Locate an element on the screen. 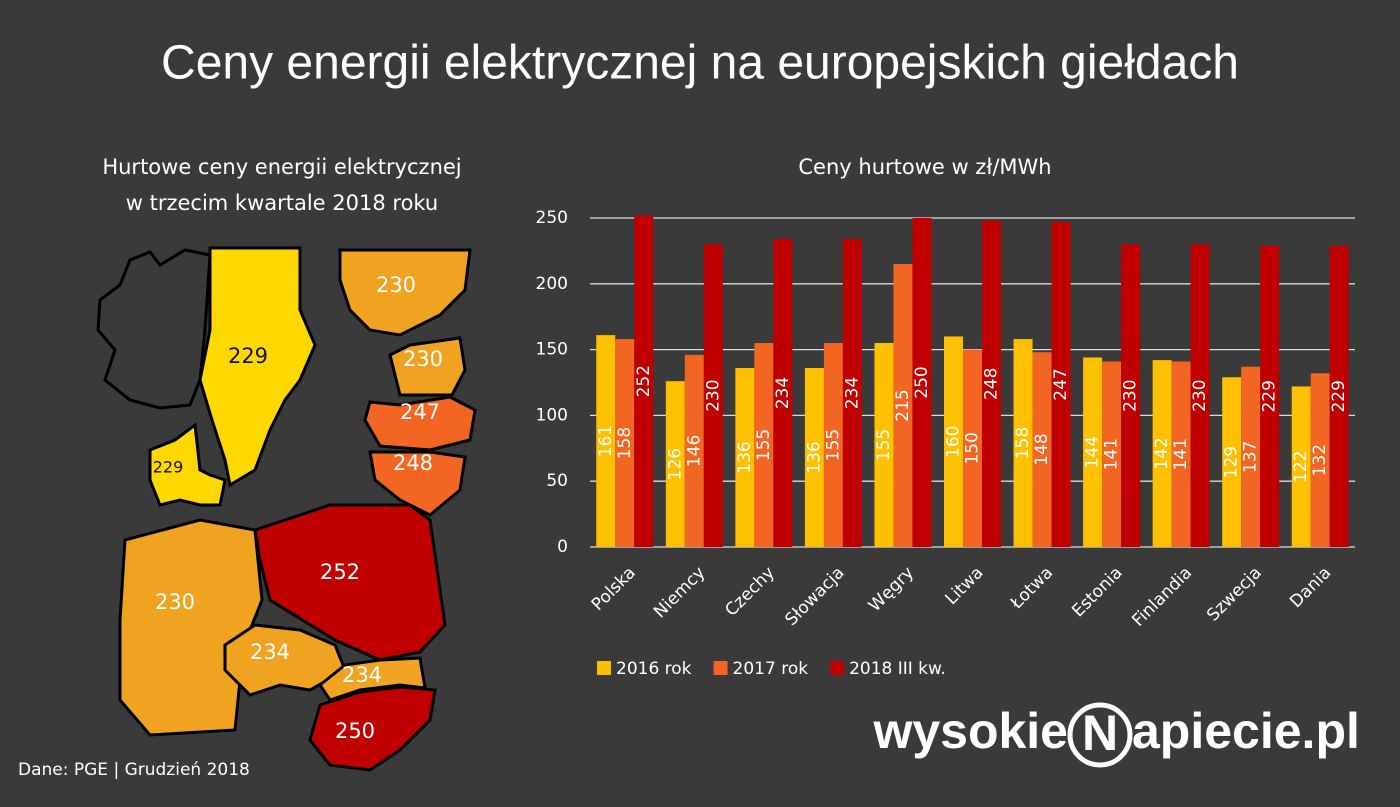 Image resolution: width=1400 pixels, height=807 pixels. y-tick-label: 100 is located at coordinates (552, 415).